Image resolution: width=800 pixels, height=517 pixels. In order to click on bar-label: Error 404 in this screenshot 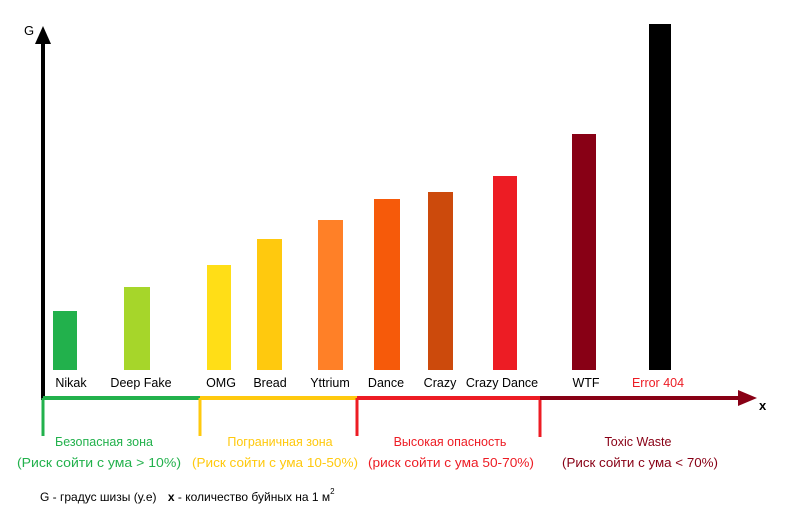, I will do `click(658, 383)`.